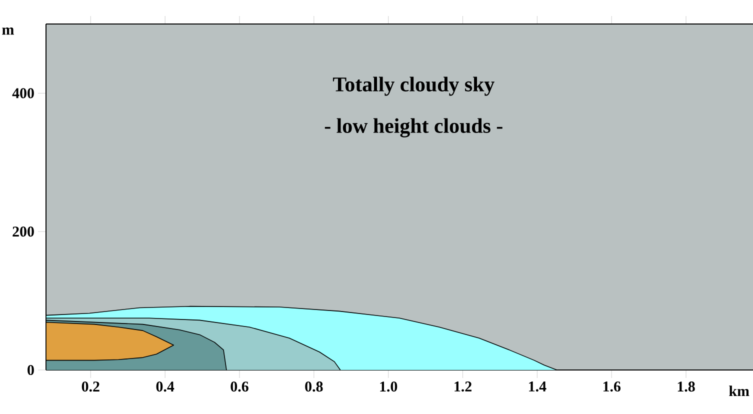  Describe the element at coordinates (91, 387) in the screenshot. I see `x-tick-label: 0.2` at that location.